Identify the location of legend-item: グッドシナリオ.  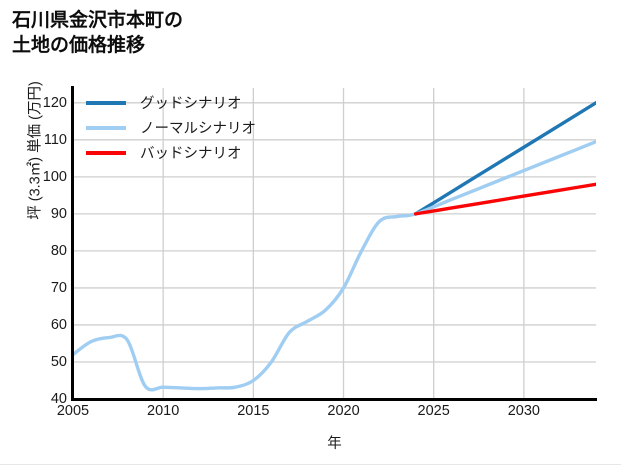
(193, 102).